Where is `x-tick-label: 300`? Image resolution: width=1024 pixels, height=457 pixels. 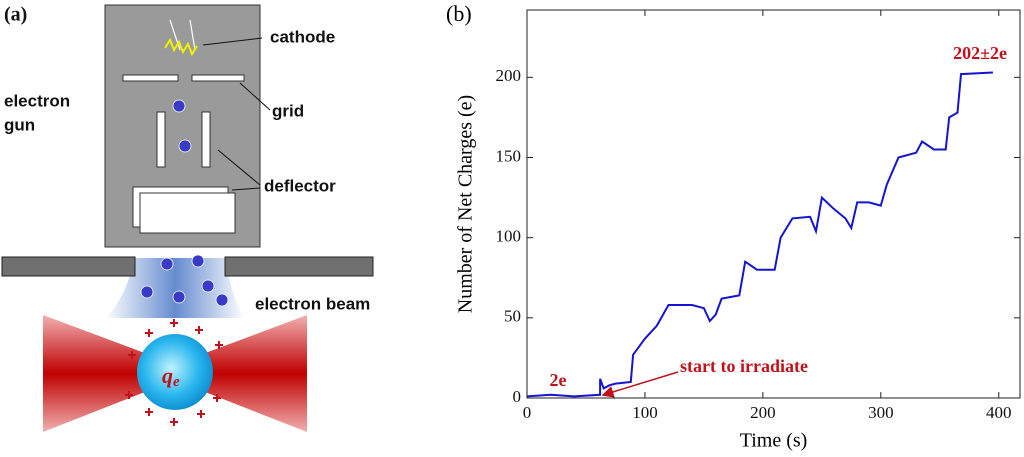
x-tick-label: 300 is located at coordinates (881, 412).